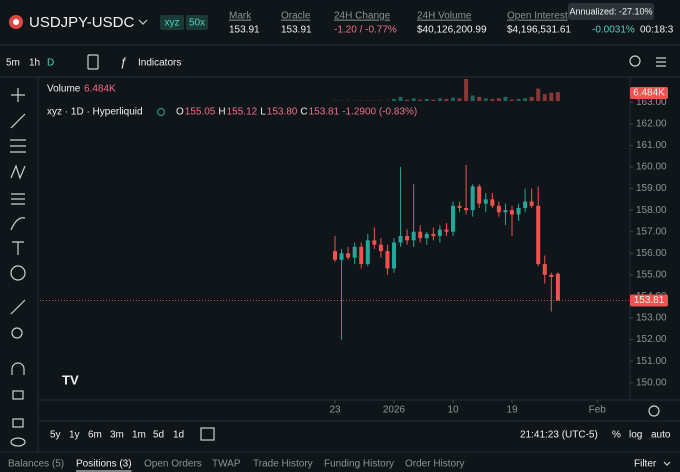 This screenshot has width=680, height=472. Describe the element at coordinates (394, 410) in the screenshot. I see `x-tick-label: 2026` at that location.